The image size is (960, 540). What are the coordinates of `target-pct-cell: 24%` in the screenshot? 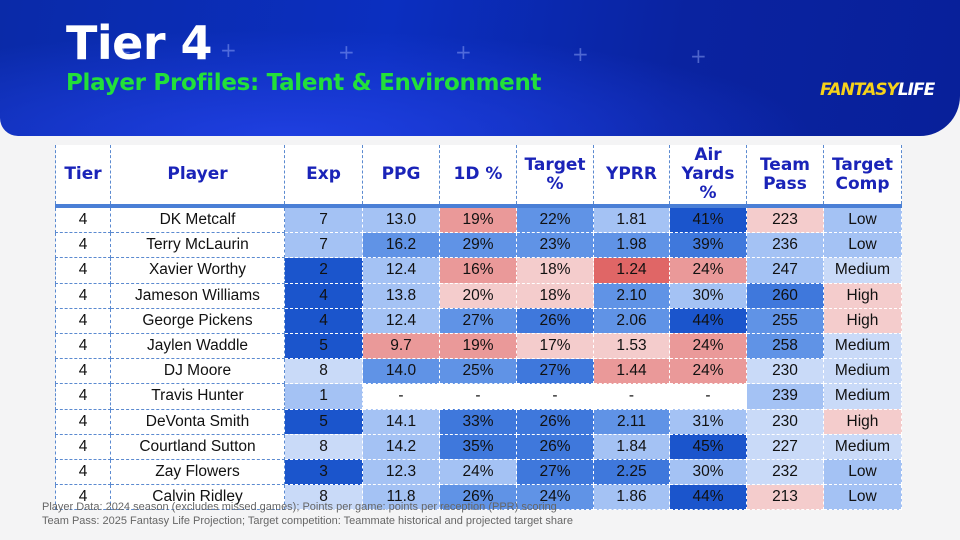 It's located at (555, 497).